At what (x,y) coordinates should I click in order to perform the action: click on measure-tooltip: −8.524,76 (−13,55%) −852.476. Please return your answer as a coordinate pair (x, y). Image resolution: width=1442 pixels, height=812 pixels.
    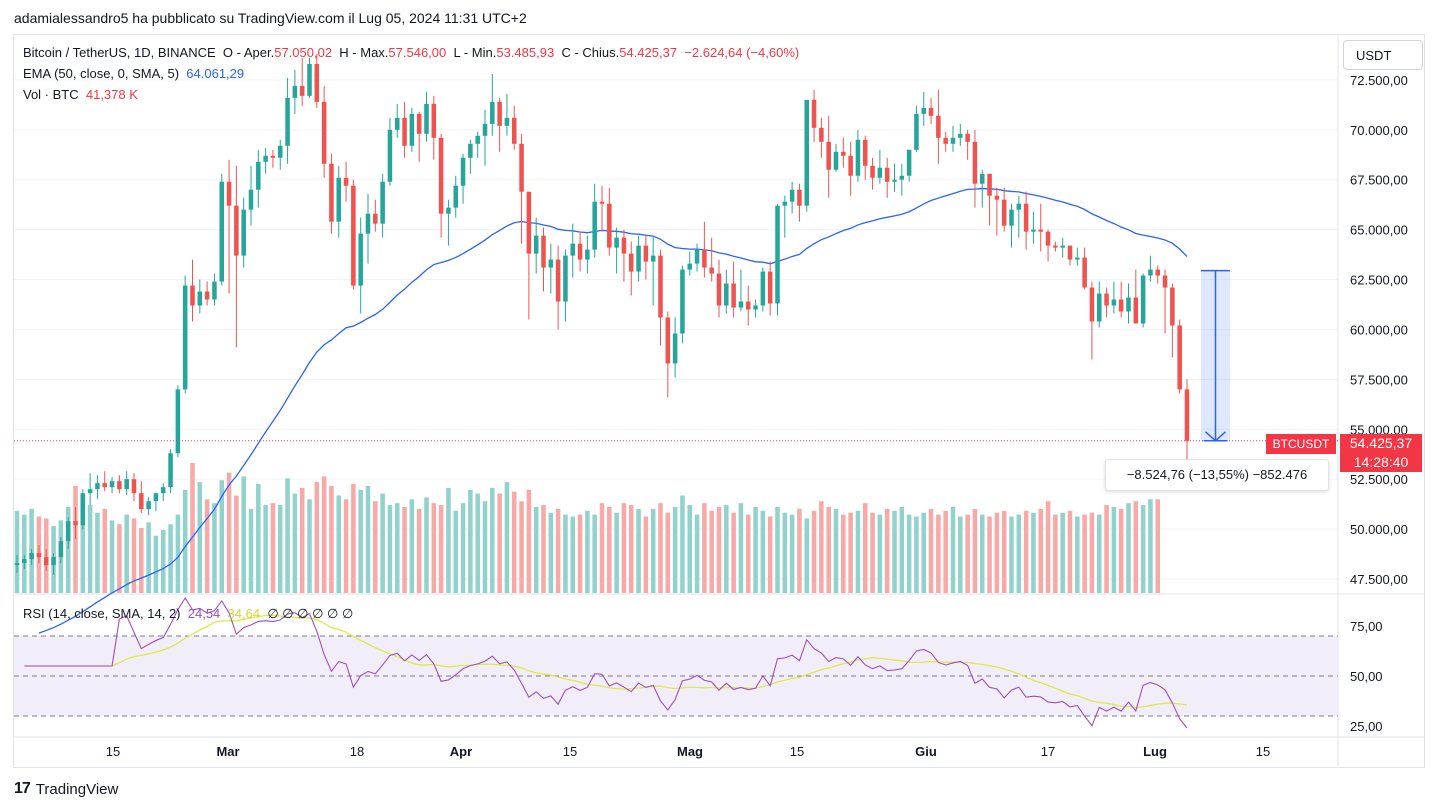
    Looking at the image, I should click on (1217, 475).